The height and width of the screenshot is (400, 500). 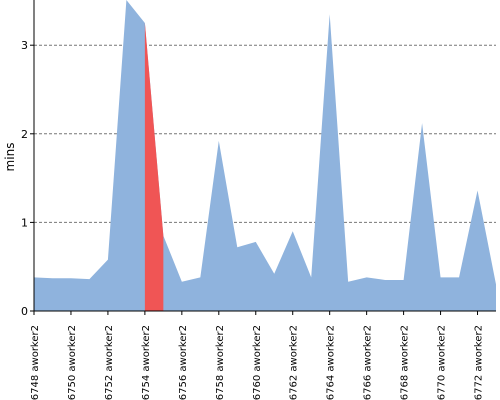 What do you see at coordinates (331, 362) in the screenshot?
I see `x-tick-label: #6764 aworker2` at bounding box center [331, 362].